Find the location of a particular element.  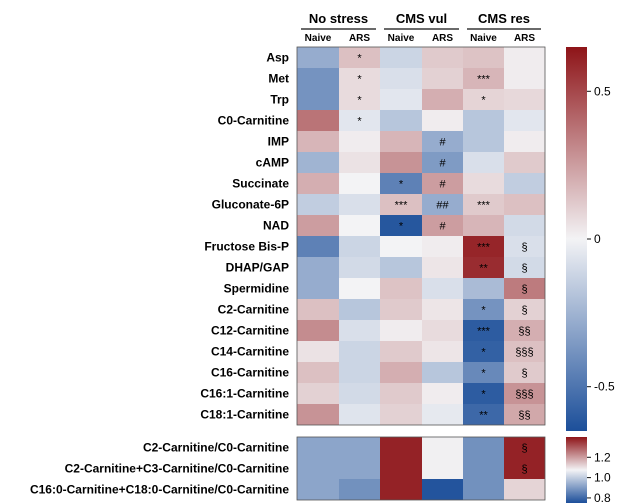

heatmap-row-label: C16:1-Carnitine is located at coordinates (244, 394).